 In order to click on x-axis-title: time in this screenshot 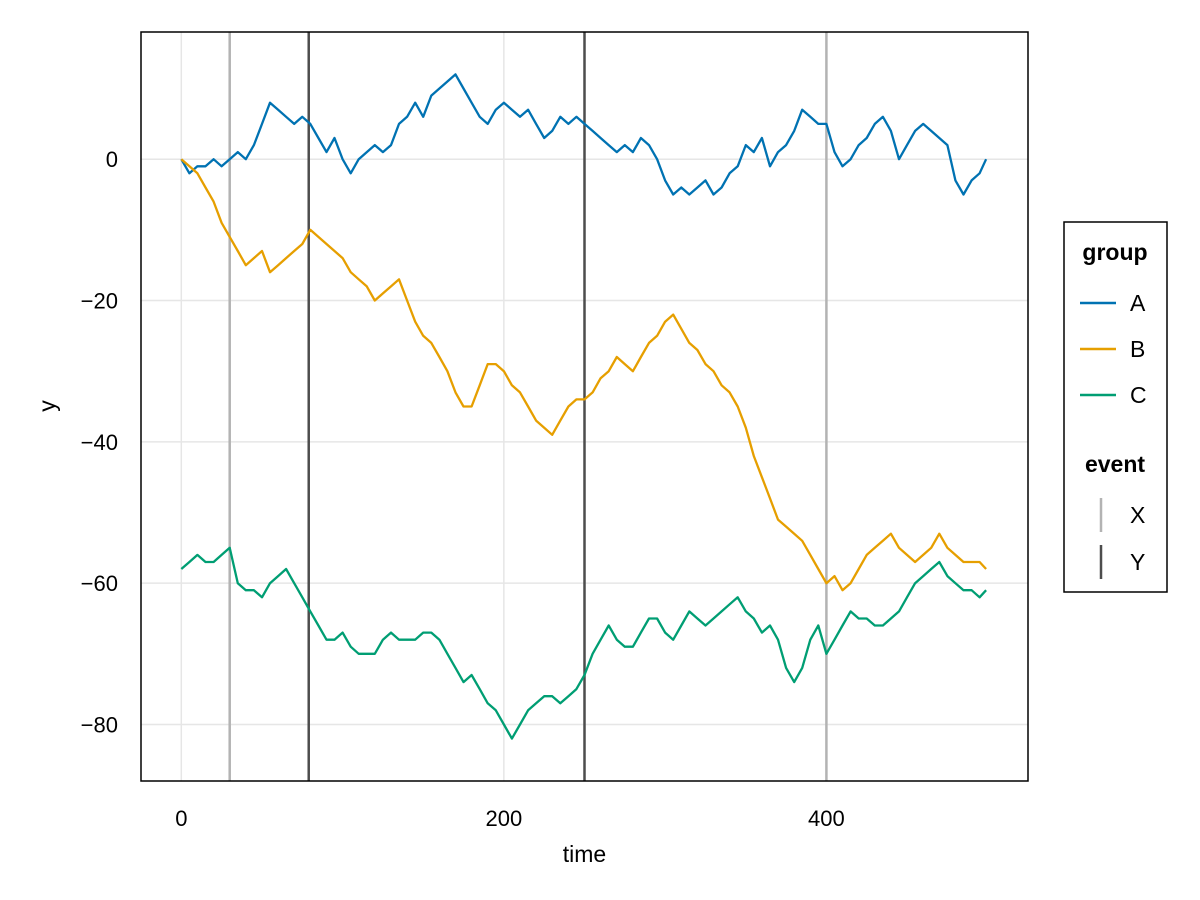, I will do `click(584, 854)`.